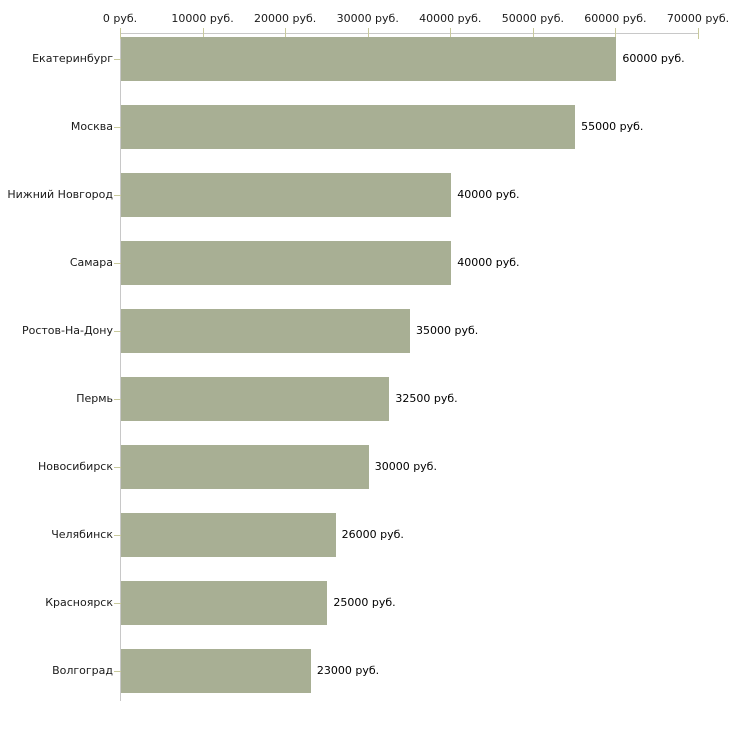 This screenshot has width=730, height=730. I want to click on category-label: Челябинск, so click(82, 534).